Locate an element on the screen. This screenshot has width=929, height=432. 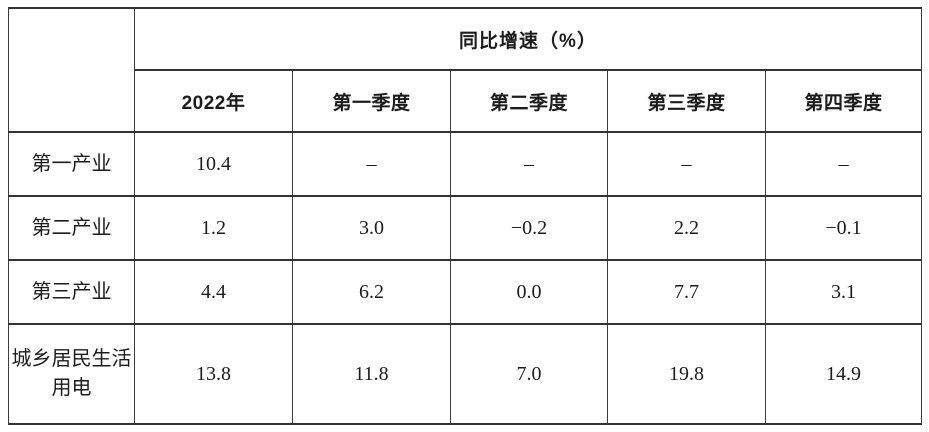
cell-value: 19.8 is located at coordinates (686, 374).